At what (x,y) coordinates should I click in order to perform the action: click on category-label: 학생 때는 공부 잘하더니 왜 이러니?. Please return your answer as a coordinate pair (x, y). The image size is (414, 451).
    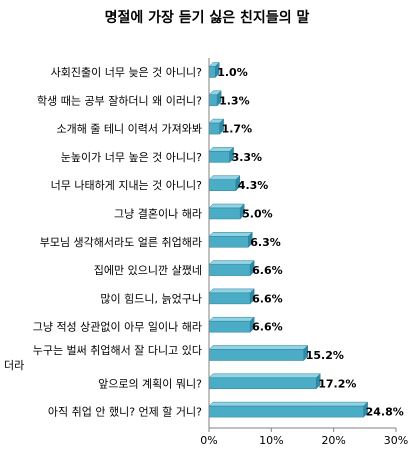
    Looking at the image, I should click on (119, 100).